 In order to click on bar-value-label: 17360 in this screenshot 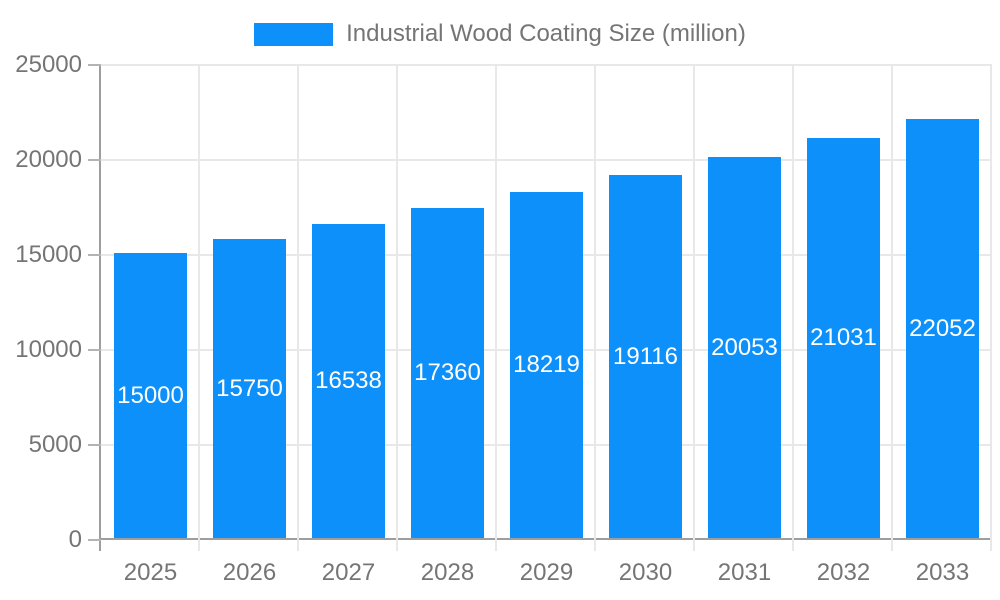, I will do `click(447, 372)`.